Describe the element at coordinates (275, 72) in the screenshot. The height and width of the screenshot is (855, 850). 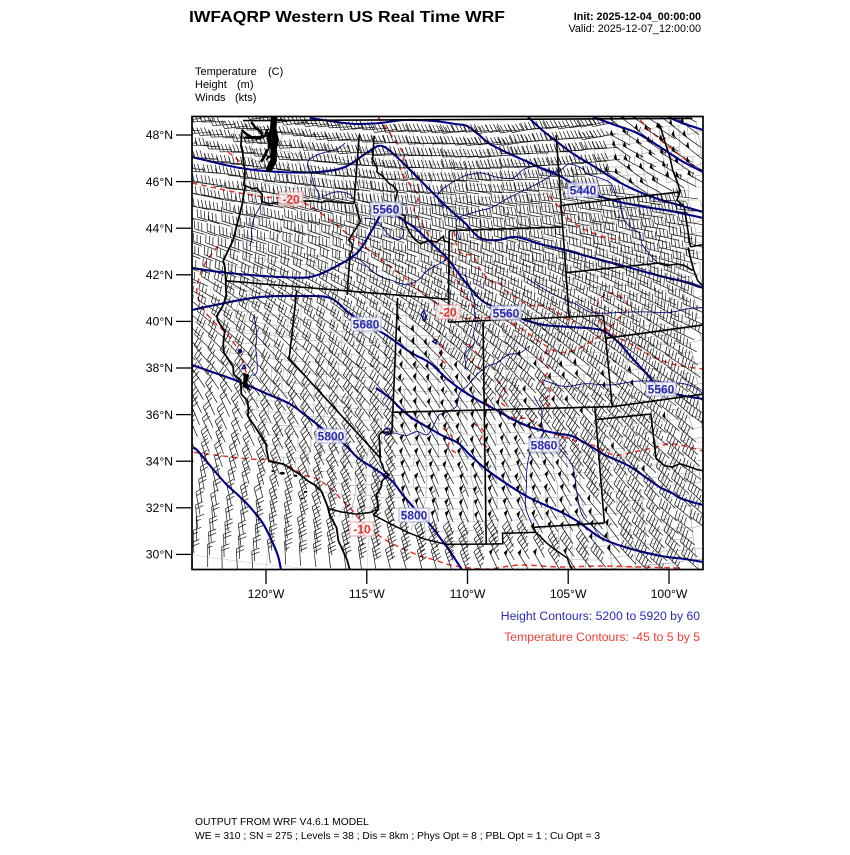
I see `svg-text: (C)` at that location.